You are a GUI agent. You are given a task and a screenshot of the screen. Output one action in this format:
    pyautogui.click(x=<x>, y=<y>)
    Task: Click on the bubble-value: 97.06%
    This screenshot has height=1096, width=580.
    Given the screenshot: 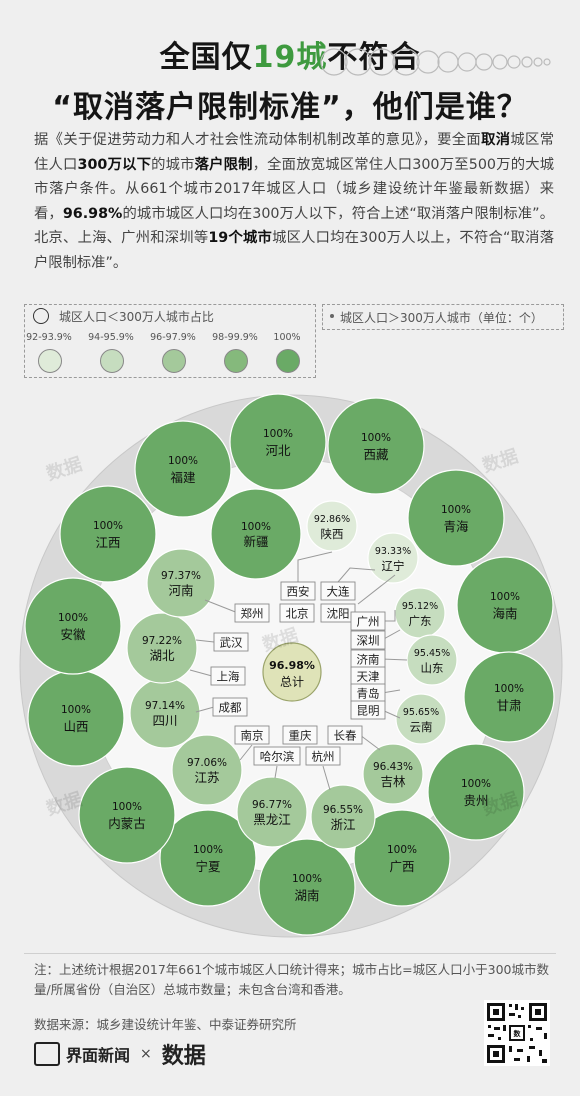 What is the action you would take?
    pyautogui.click(x=207, y=763)
    